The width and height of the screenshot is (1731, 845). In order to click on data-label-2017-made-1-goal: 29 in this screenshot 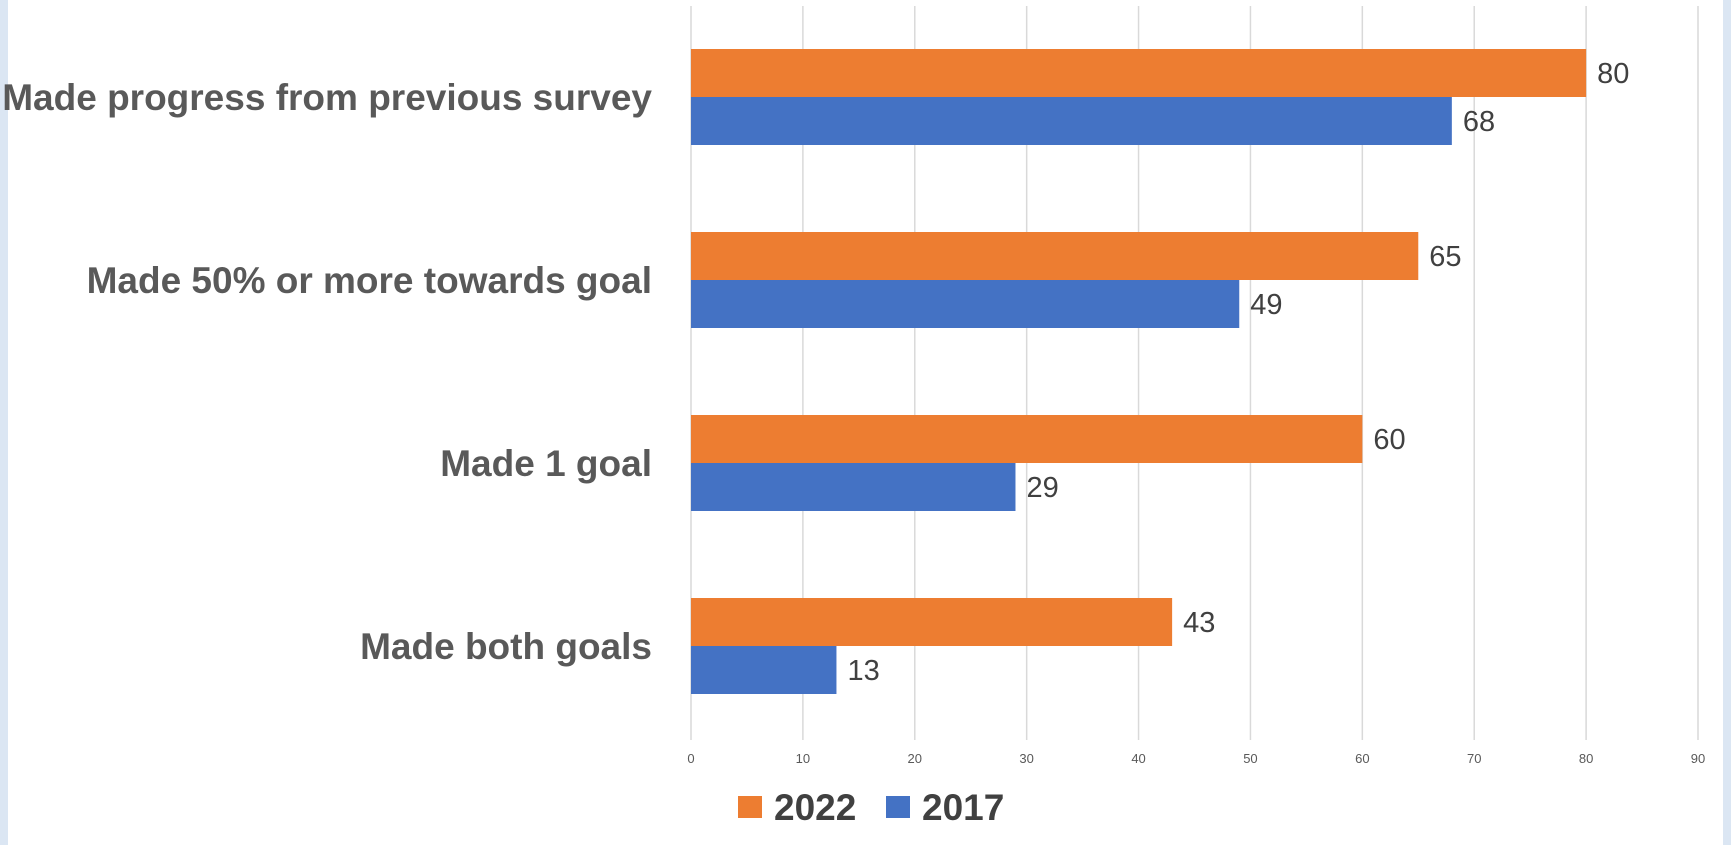, I will do `click(1042, 488)`.